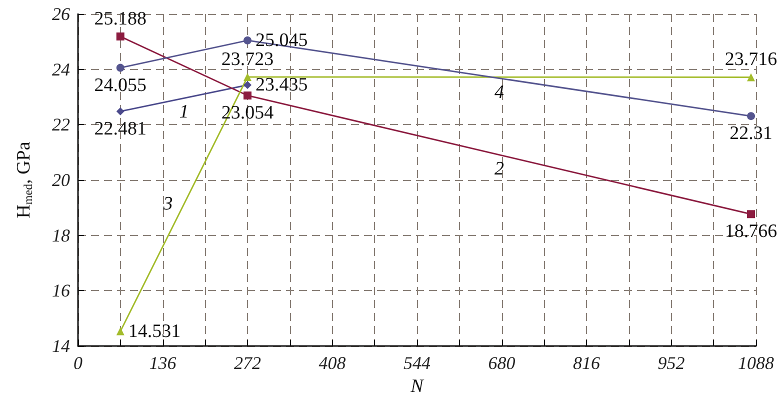 This screenshot has width=777, height=412. I want to click on data-label: 23.716, so click(750, 59).